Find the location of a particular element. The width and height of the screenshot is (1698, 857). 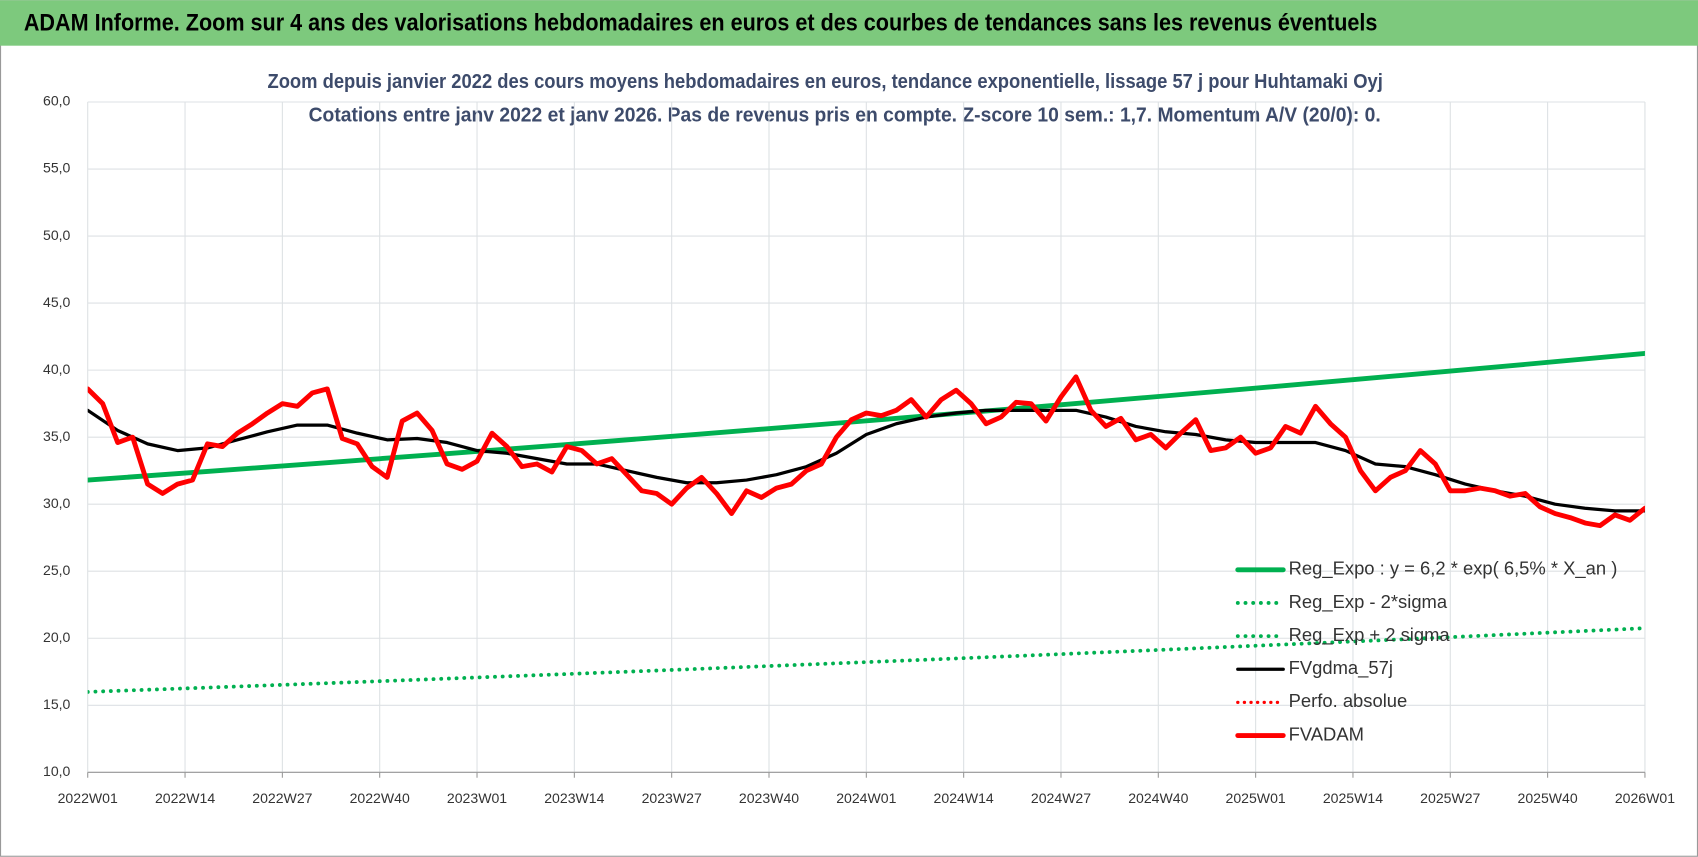

y-tick-label: 25,0 is located at coordinates (57, 570).